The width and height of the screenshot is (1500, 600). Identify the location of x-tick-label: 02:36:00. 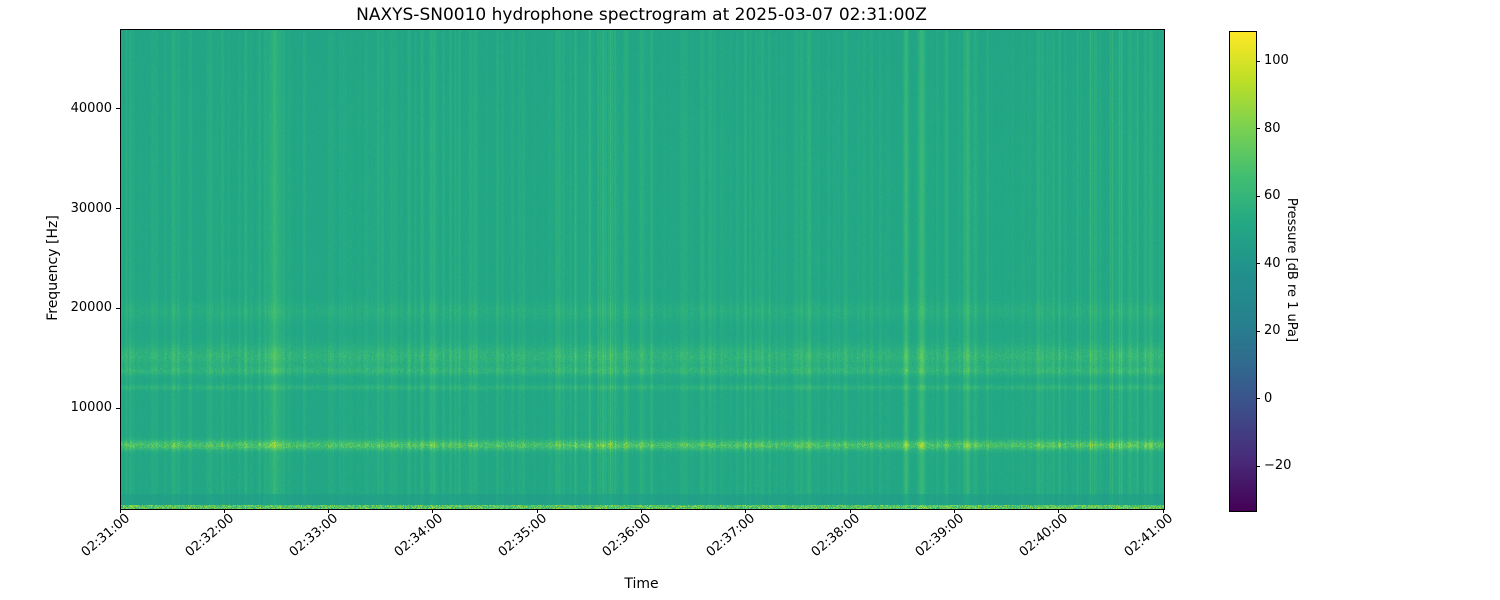
(627, 536).